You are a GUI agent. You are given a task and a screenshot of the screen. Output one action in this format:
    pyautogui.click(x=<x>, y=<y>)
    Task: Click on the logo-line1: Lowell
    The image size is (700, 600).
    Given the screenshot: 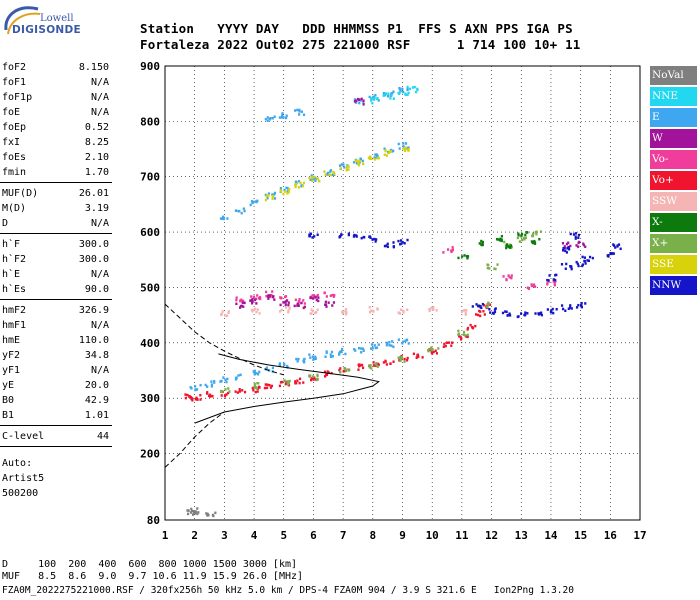 What is the action you would take?
    pyautogui.click(x=57, y=18)
    